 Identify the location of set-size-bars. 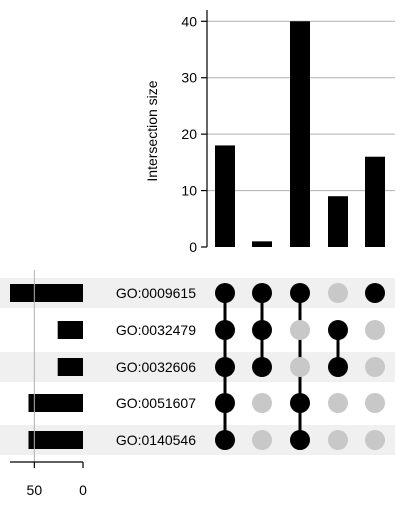
(47, 366).